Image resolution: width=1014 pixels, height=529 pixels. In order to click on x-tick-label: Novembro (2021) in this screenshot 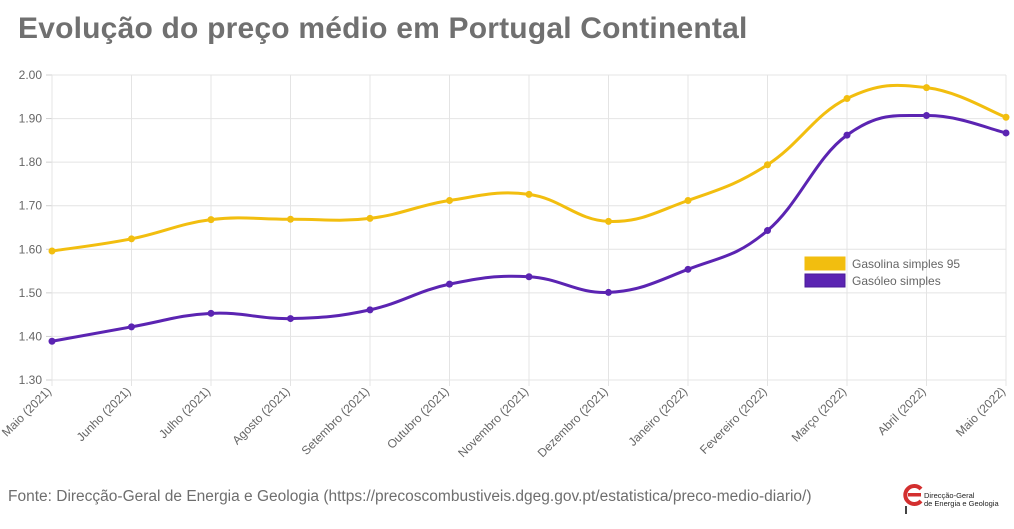, I will do `click(493, 422)`.